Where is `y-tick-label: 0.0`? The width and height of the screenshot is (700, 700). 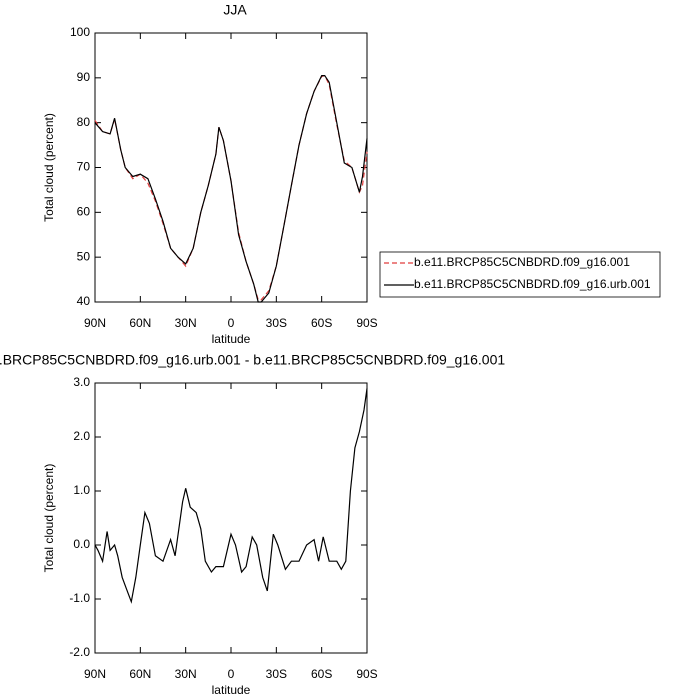 y-tick-label: 0.0 is located at coordinates (81, 544).